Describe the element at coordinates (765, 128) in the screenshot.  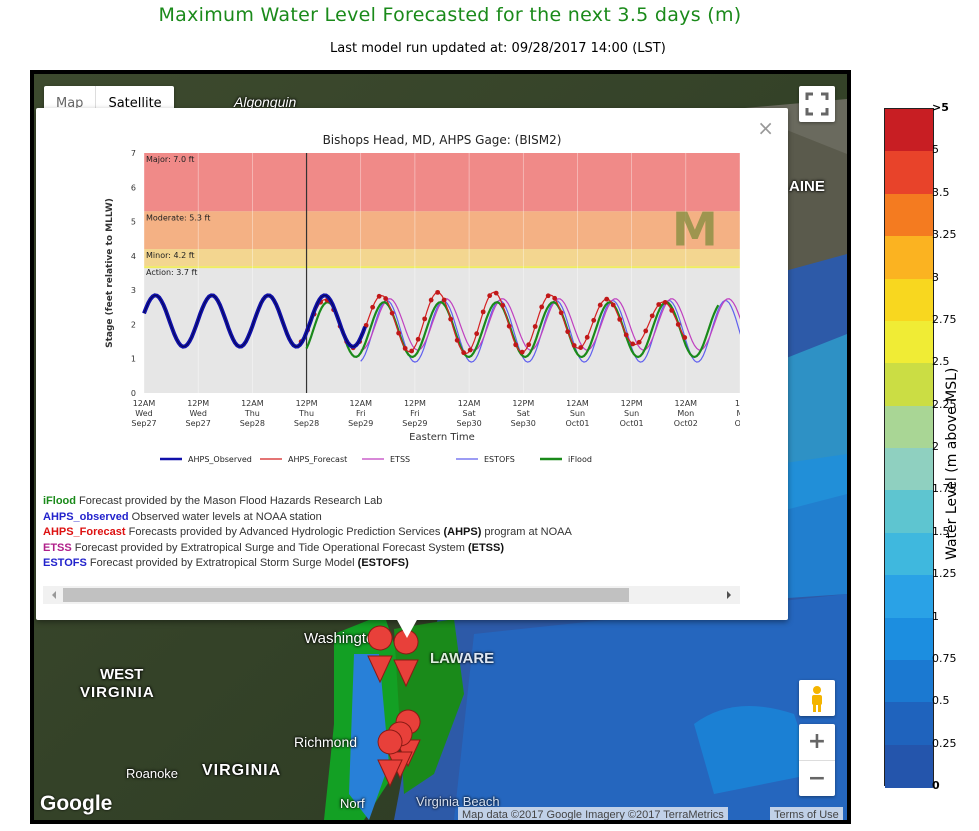
I see `close-info-window-button: ×` at that location.